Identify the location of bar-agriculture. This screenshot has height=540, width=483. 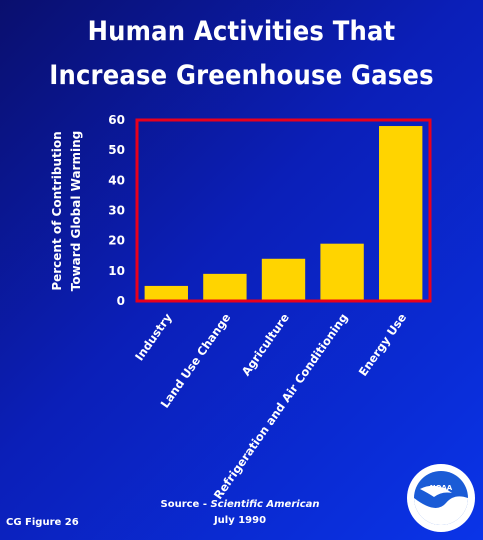
(283, 279).